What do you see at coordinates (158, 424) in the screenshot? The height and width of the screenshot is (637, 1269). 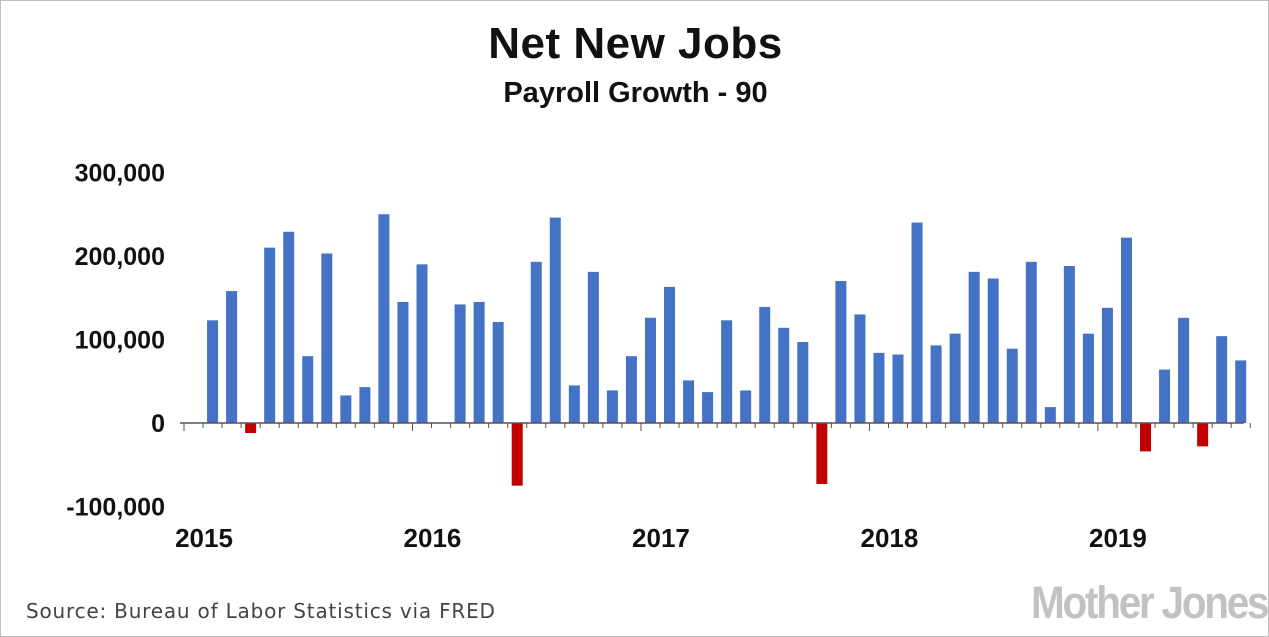 I see `y-tick-label: 0` at bounding box center [158, 424].